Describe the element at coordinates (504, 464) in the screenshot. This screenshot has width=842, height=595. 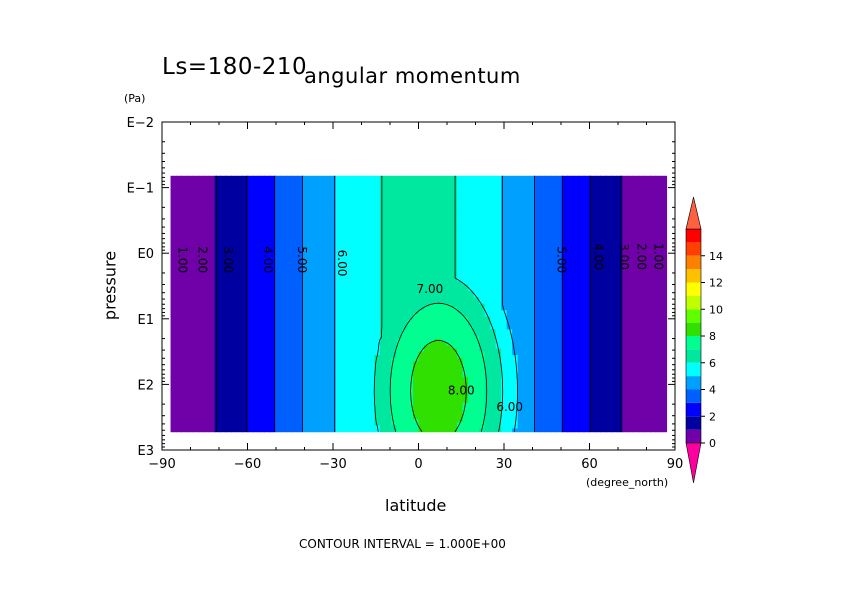
I see `x-tick-label: 30` at that location.